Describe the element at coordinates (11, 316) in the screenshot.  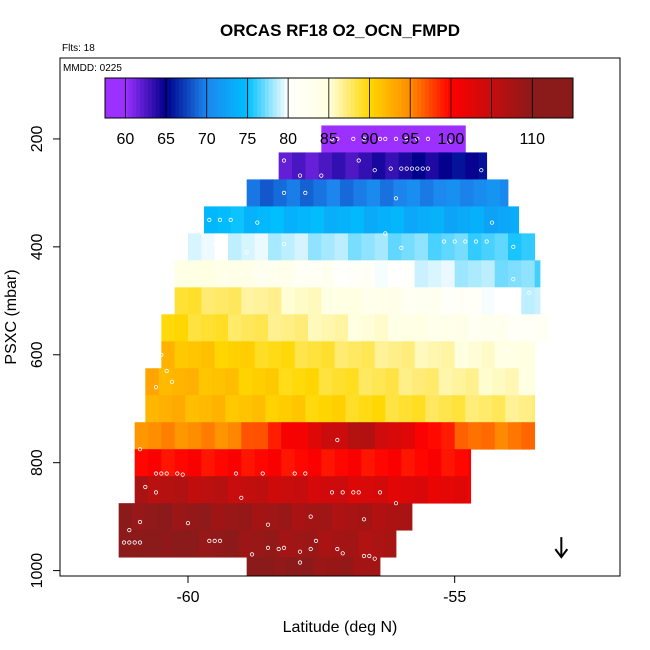
I see `y-axis-label: PSXC (mbar)` at that location.